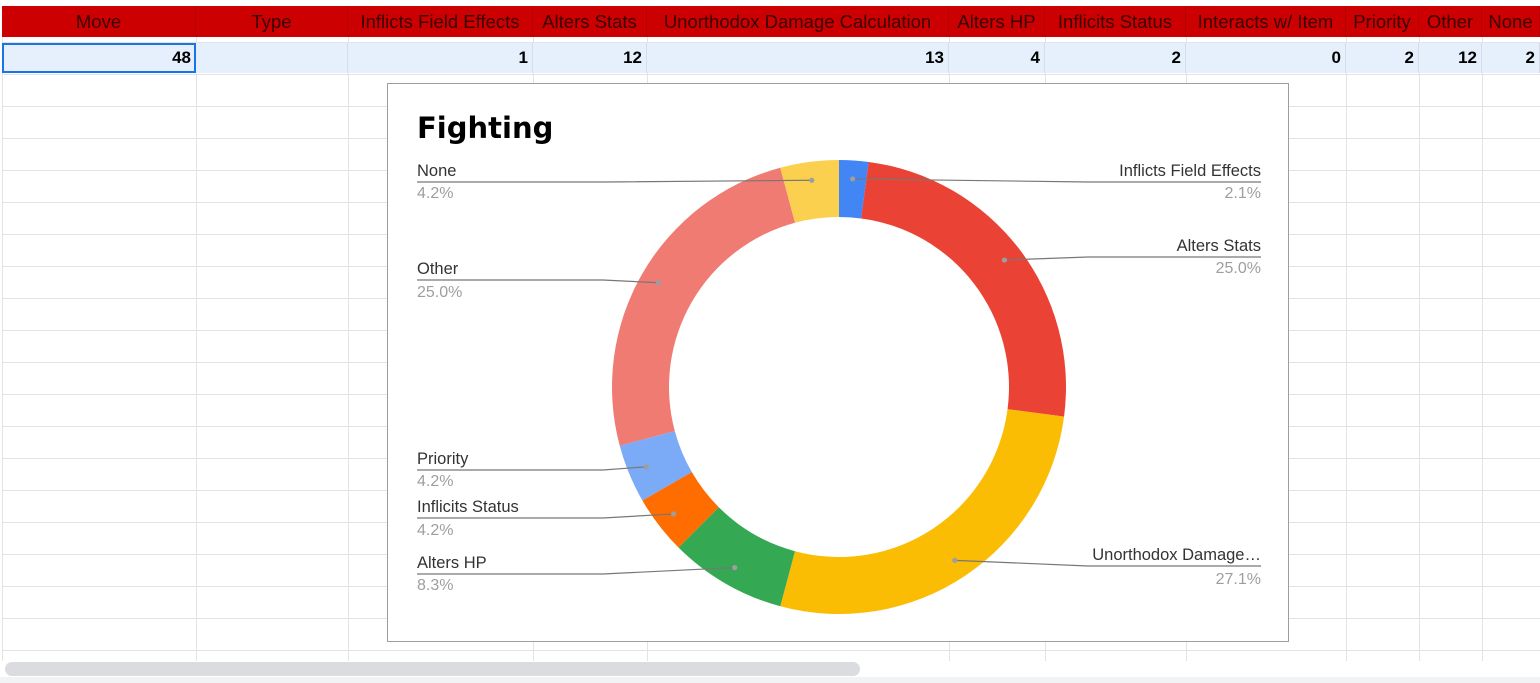  I want to click on slice-label: Inflicts Field Effects, so click(1190, 171).